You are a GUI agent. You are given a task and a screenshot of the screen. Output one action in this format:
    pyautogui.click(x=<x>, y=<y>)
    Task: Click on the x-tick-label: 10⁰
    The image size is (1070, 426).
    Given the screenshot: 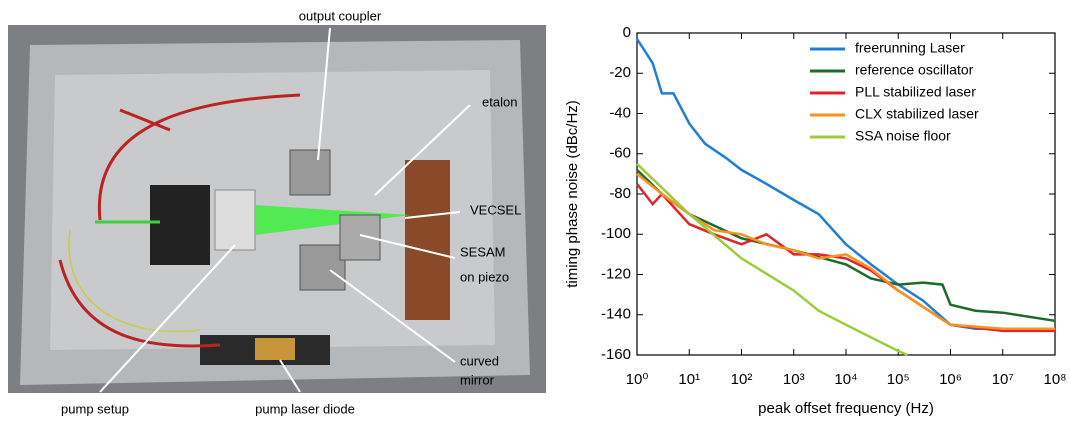 What is the action you would take?
    pyautogui.click(x=637, y=379)
    